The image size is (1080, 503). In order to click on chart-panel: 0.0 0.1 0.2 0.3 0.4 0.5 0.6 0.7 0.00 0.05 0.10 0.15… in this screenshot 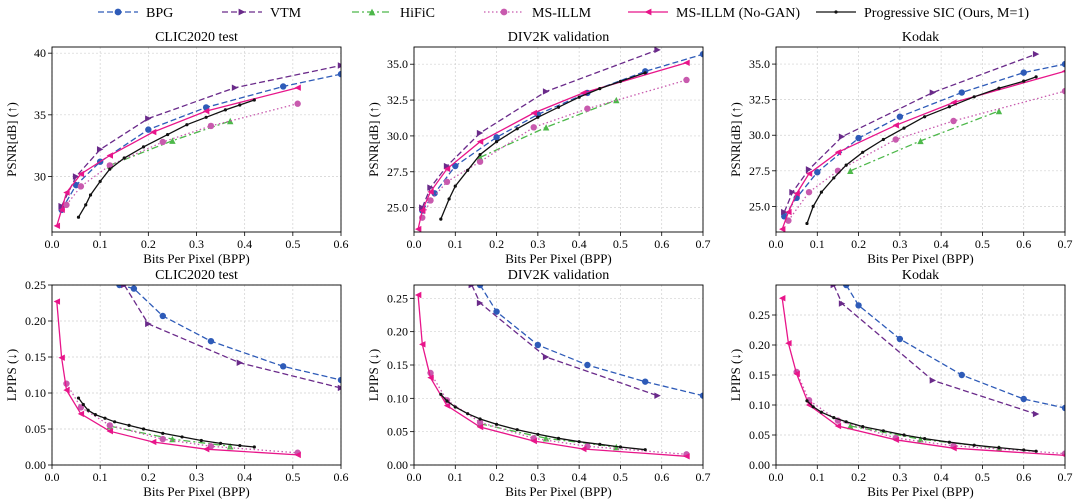, I will do `click(900, 383)`.